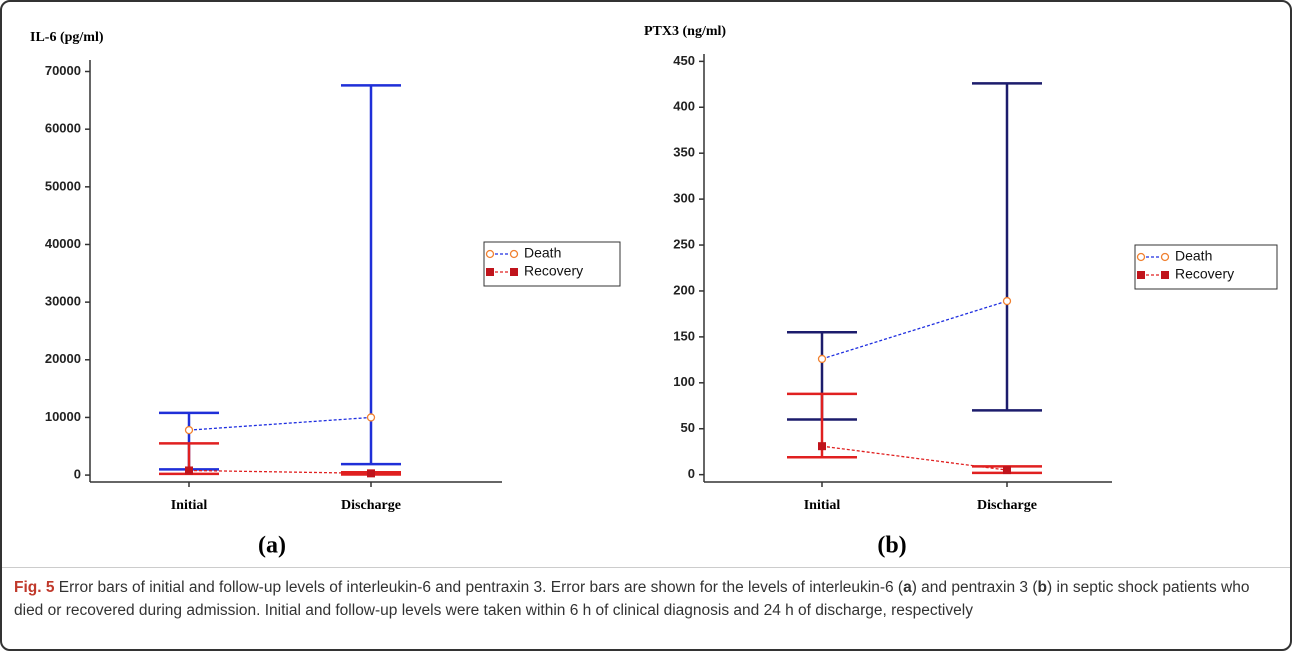 This screenshot has width=1292, height=651. What do you see at coordinates (1042, 587) in the screenshot?
I see `caption-text: b` at bounding box center [1042, 587].